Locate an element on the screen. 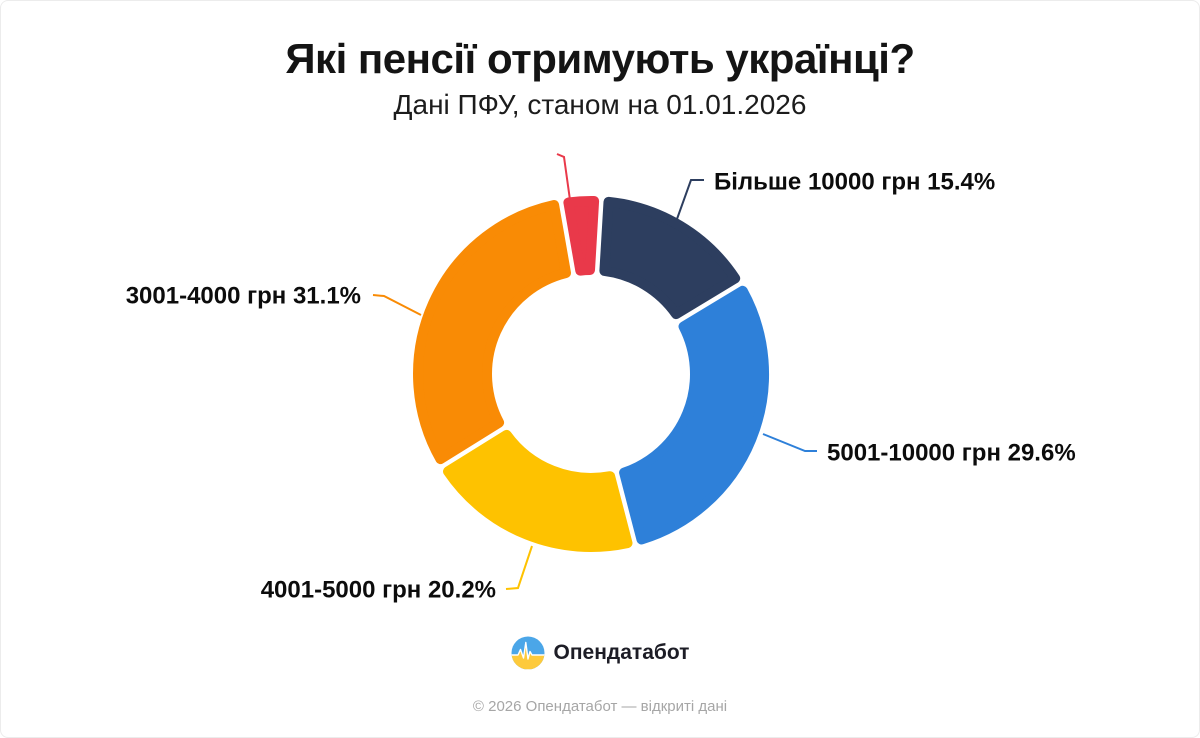 This screenshot has width=1200, height=738. segment-label-4: 3001-4000 грн 31.1% is located at coordinates (243, 296).